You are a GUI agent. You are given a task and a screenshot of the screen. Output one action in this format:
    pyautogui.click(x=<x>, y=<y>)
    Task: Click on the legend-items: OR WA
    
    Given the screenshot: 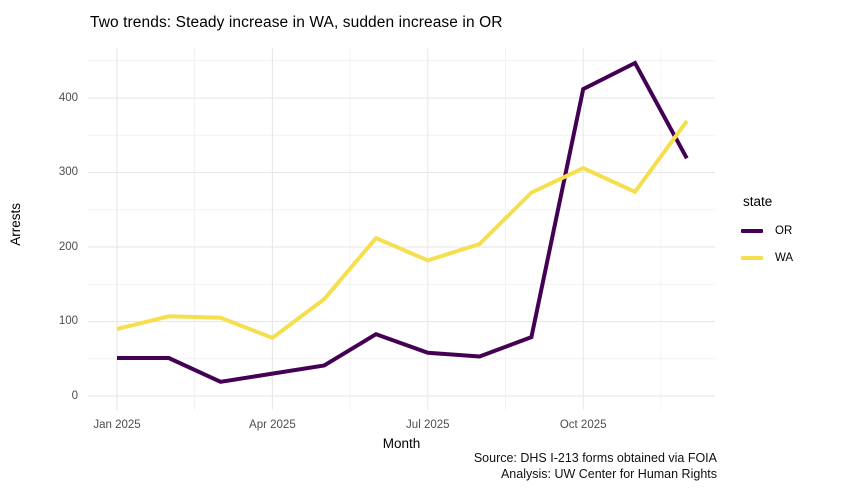 What is the action you would take?
    pyautogui.click(x=767, y=244)
    